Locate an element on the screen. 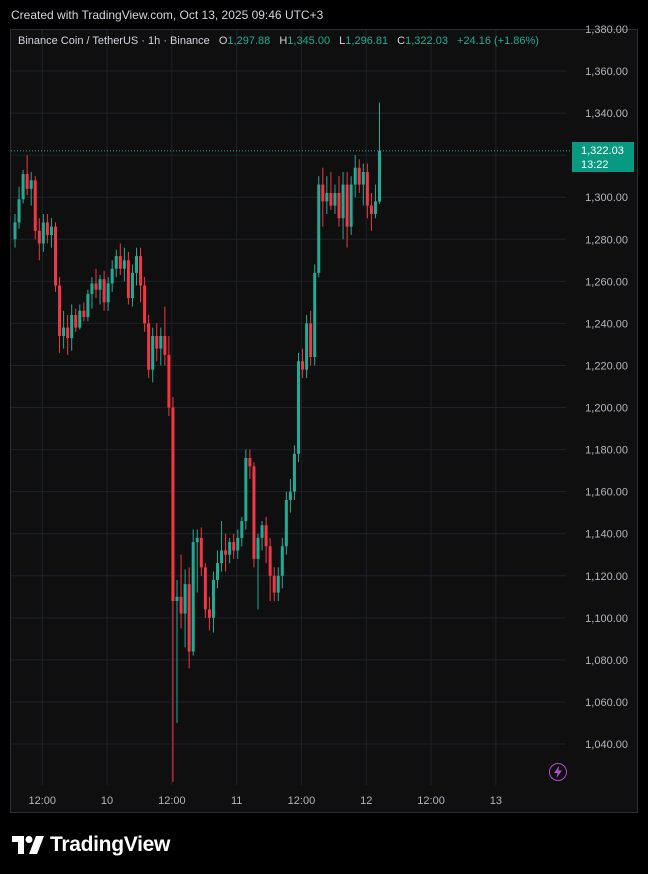  lightning-icon is located at coordinates (558, 772).